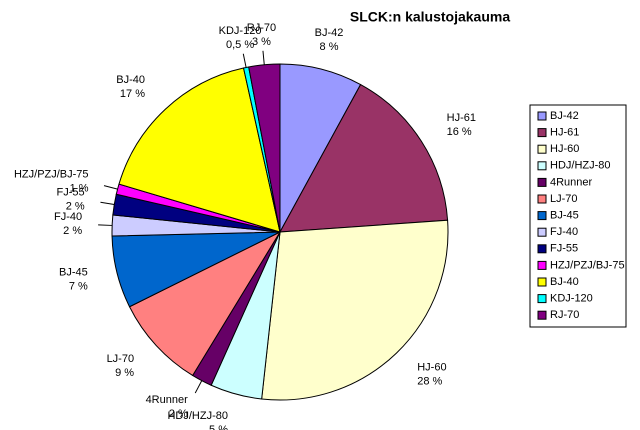 Image resolution: width=640 pixels, height=430 pixels. What do you see at coordinates (73, 272) in the screenshot?
I see `slice-label: BJ-45` at bounding box center [73, 272].